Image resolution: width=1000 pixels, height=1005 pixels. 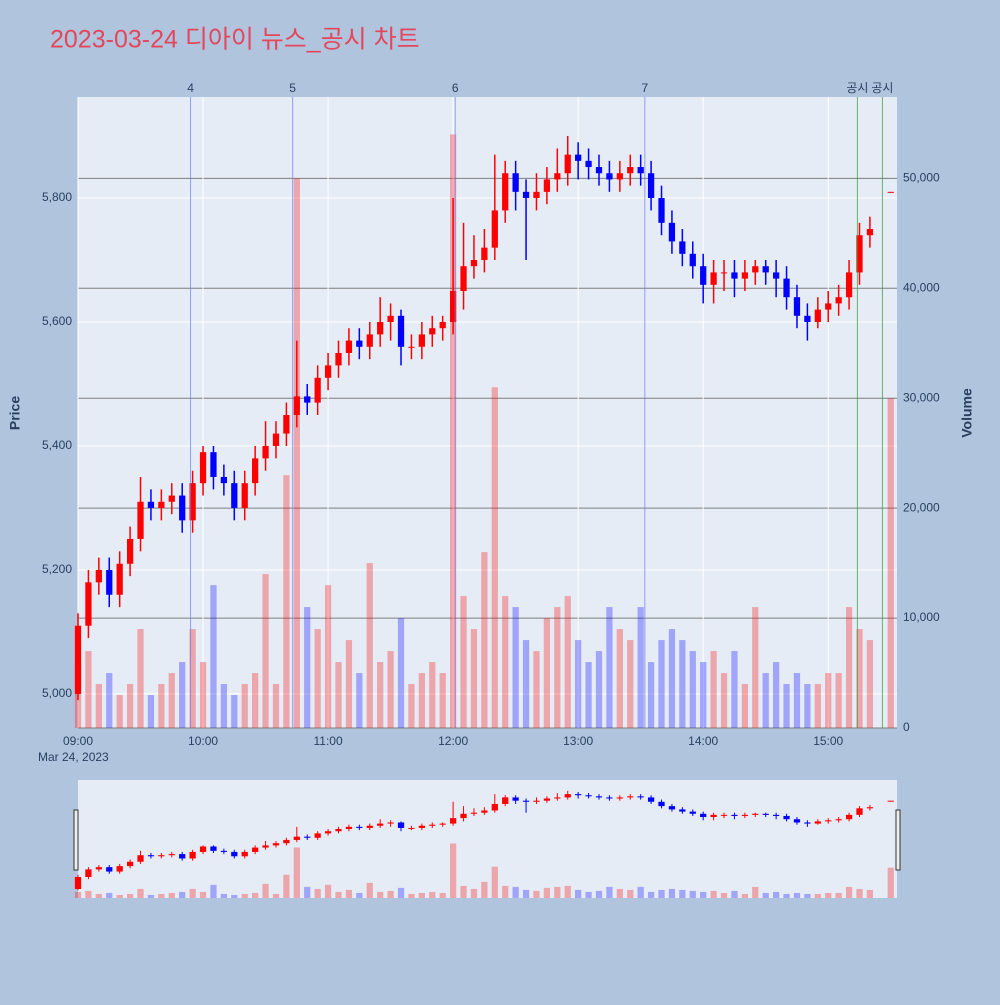 What do you see at coordinates (73, 757) in the screenshot?
I see `date-label: Mar 24, 2023` at bounding box center [73, 757].